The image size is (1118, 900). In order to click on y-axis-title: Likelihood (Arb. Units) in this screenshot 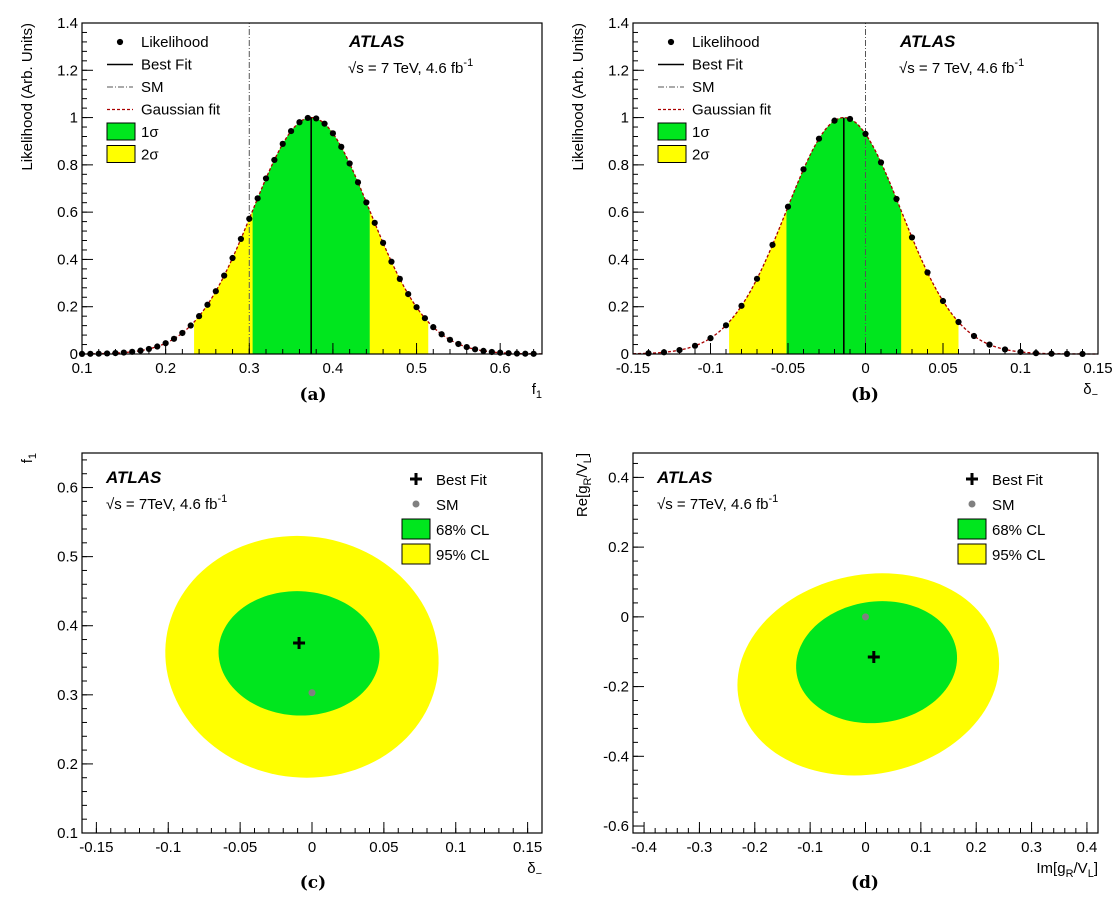, I will do `click(27, 97)`.